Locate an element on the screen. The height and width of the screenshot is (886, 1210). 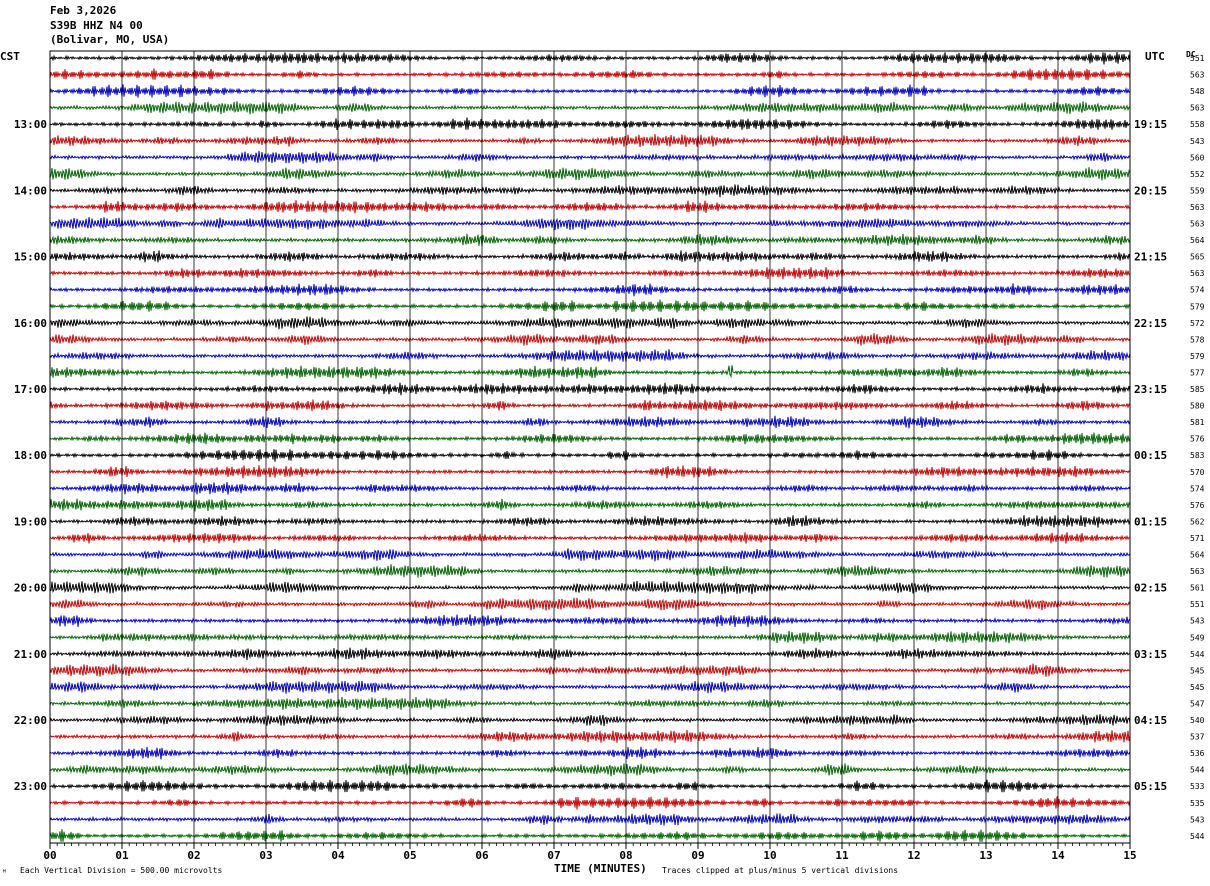
x-tick-label: 01 is located at coordinates (122, 855).